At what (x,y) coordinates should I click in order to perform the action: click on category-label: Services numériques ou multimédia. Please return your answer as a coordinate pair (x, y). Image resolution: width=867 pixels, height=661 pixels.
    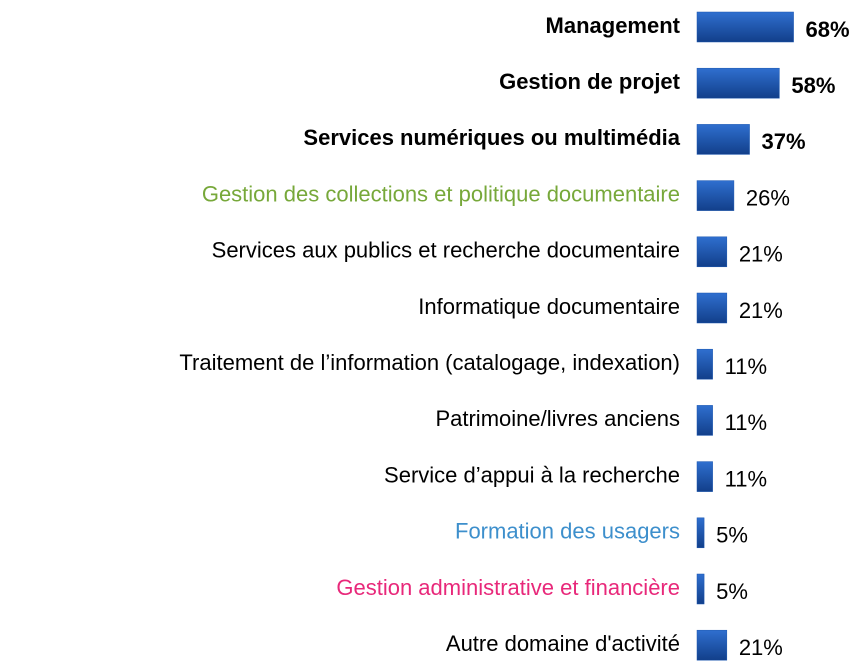
    Looking at the image, I should click on (491, 137).